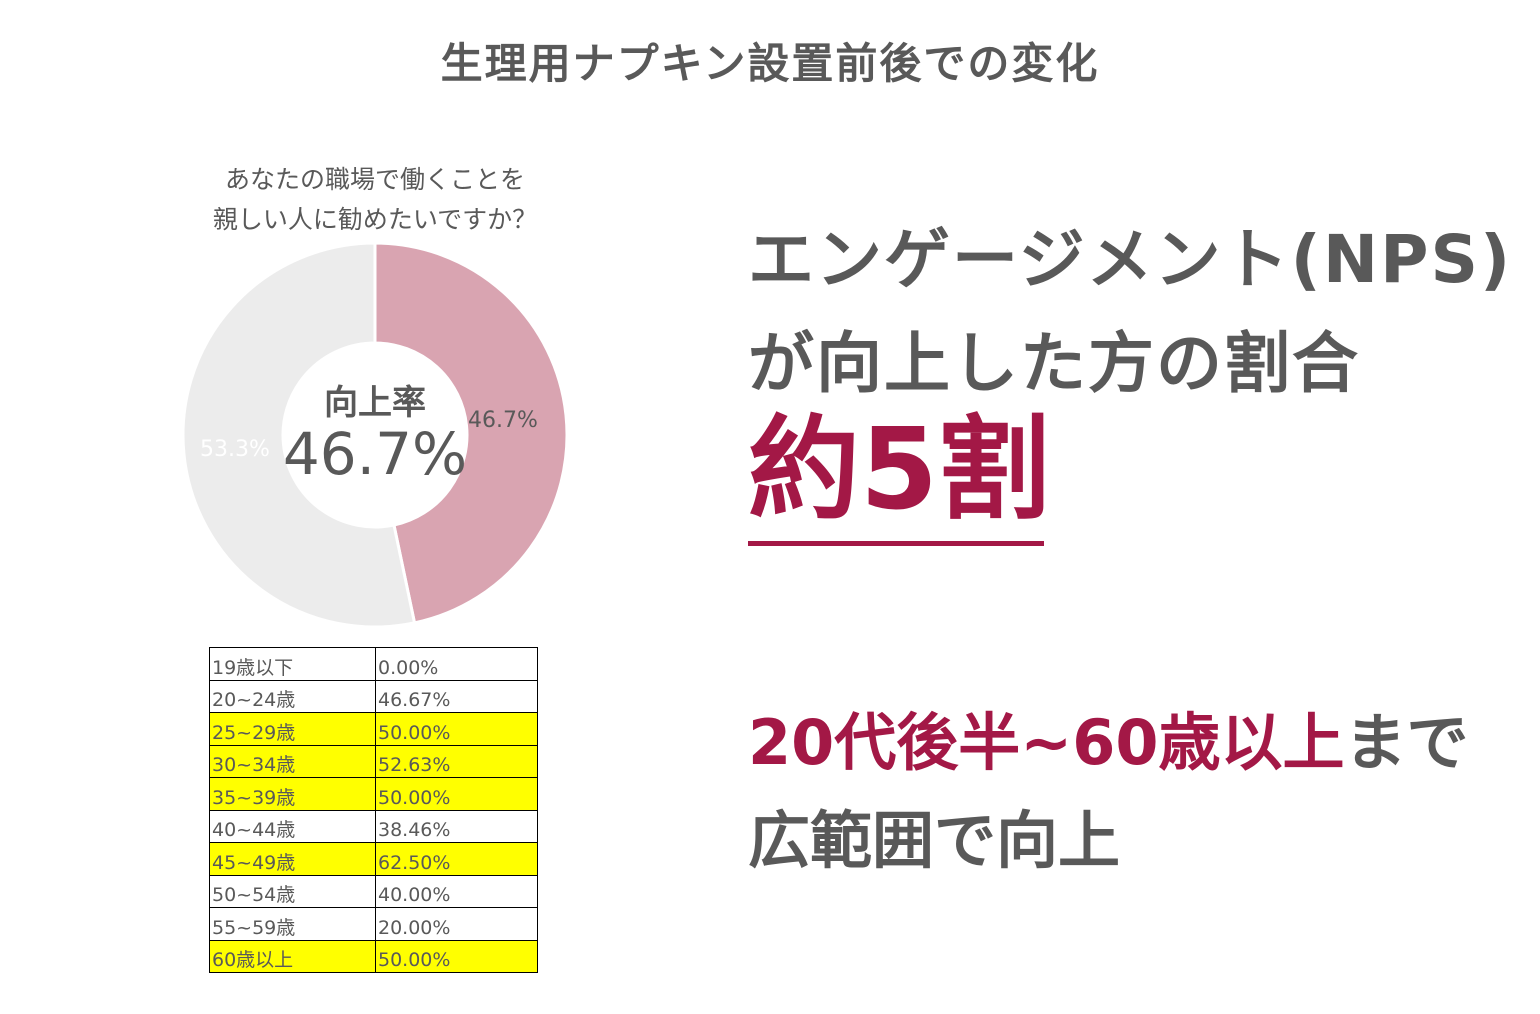 This screenshot has width=1540, height=1014. Describe the element at coordinates (456, 891) in the screenshot. I see `rate-cell: 40.00%` at that location.